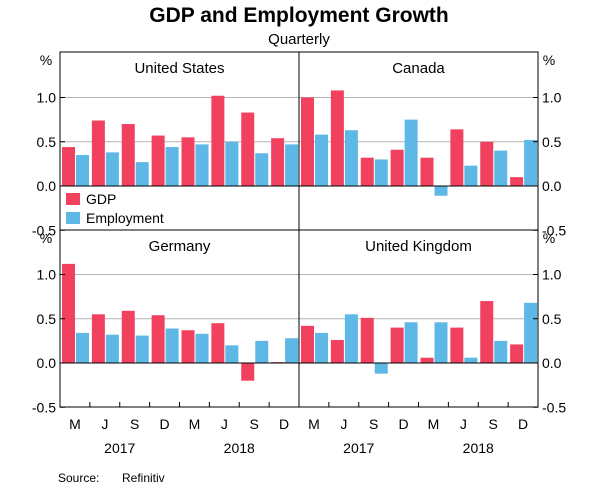 This screenshot has width=598, height=492. Describe the element at coordinates (143, 478) in the screenshot. I see `source-value: Refinitiv` at that location.